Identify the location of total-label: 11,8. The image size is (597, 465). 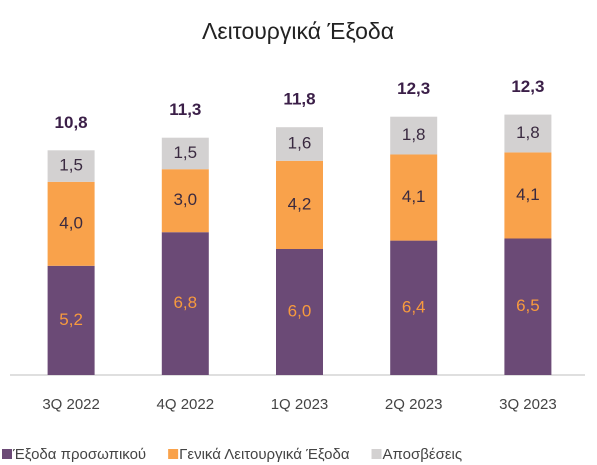
(299, 99).